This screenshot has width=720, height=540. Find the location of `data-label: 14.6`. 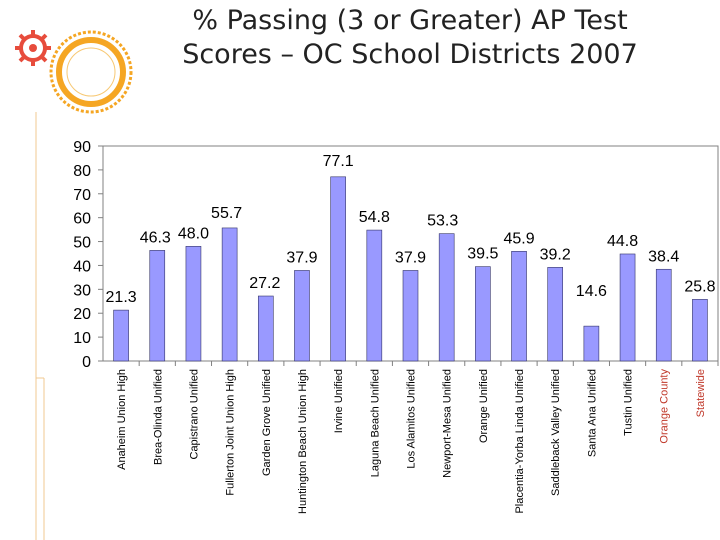

data-label: 14.6 is located at coordinates (591, 291).